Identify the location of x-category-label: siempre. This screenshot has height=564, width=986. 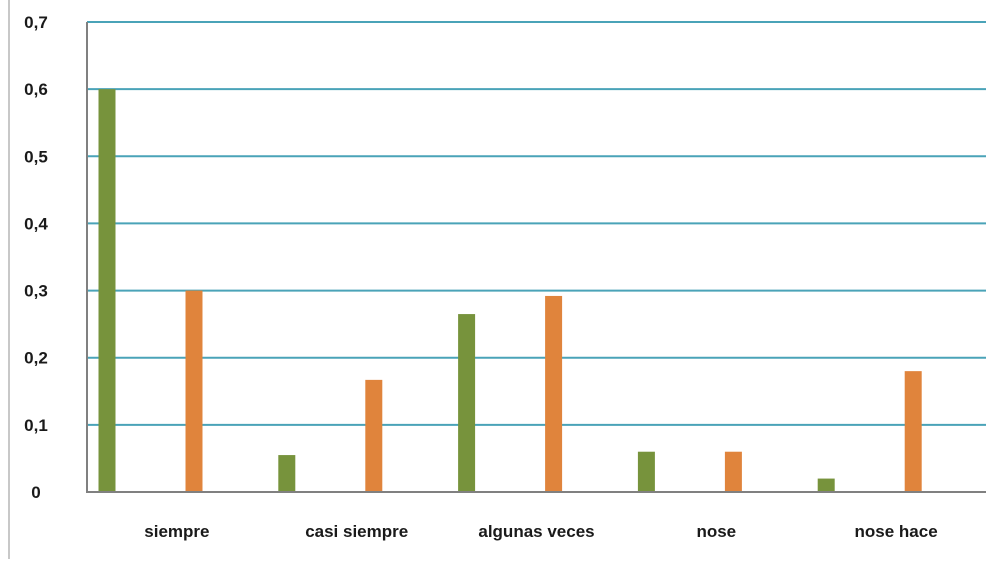
(176, 531).